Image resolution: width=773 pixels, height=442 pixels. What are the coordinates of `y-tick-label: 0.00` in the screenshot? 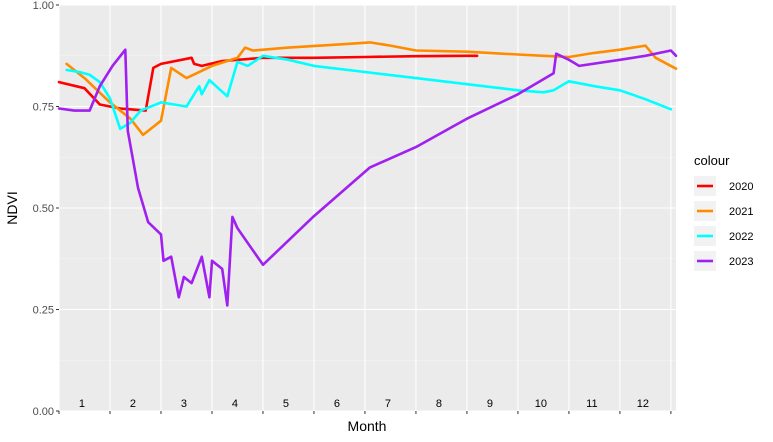 It's located at (43, 412).